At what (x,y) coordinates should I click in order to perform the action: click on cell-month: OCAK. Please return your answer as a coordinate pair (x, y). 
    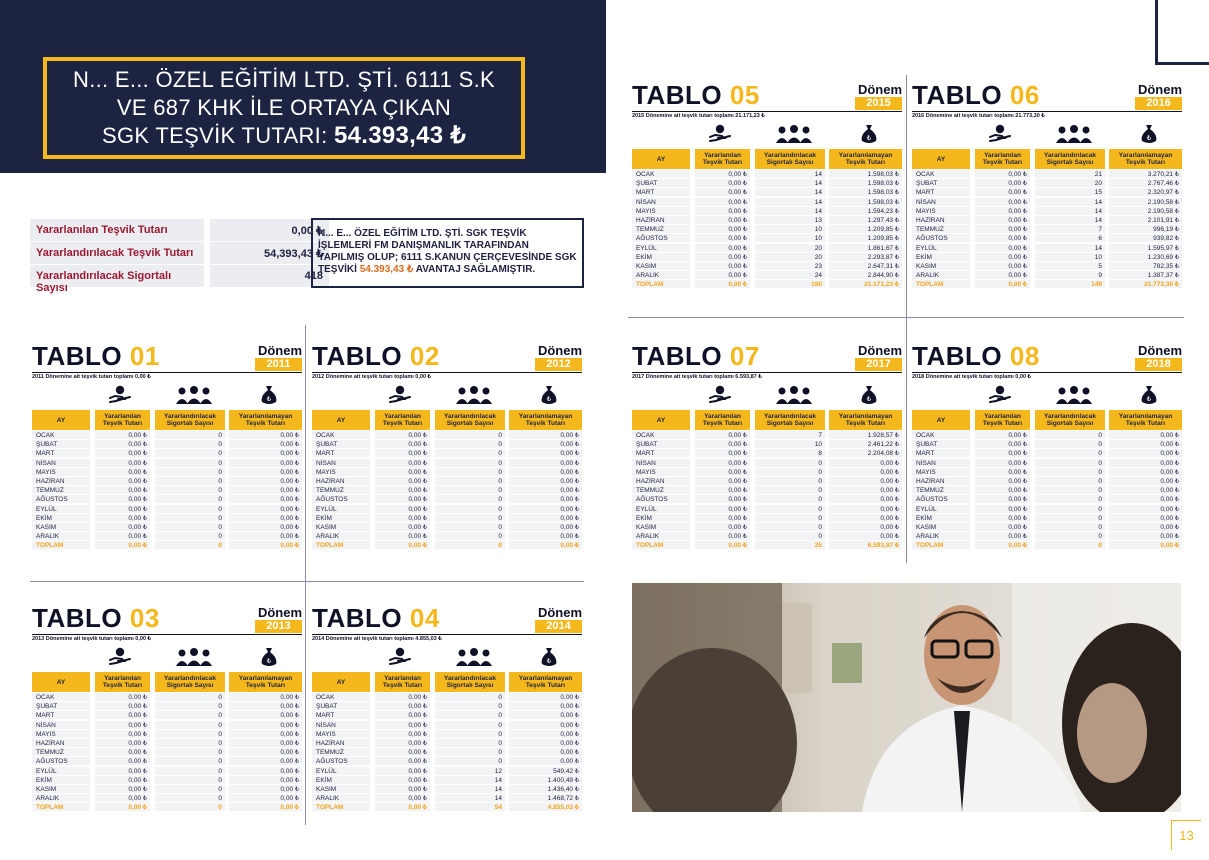
    Looking at the image, I should click on (341, 435).